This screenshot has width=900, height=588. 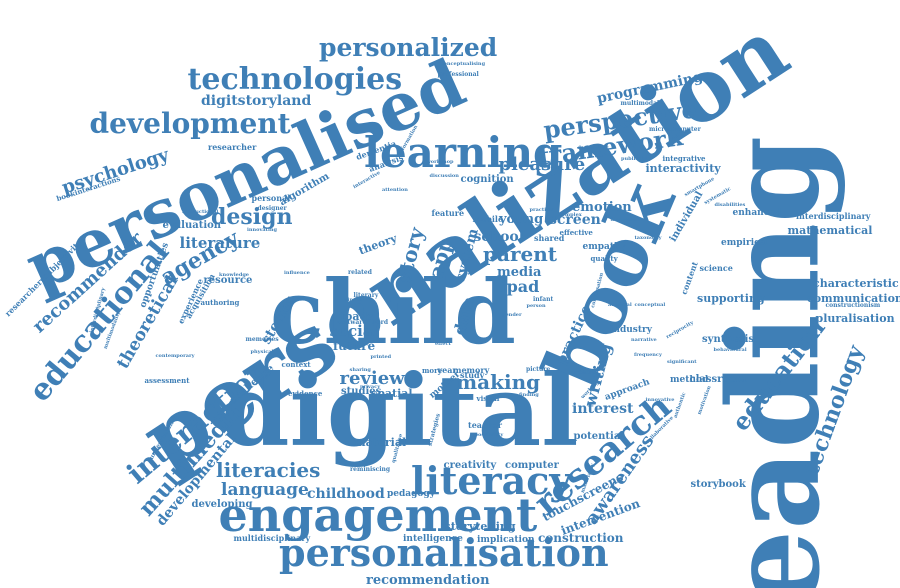 I want to click on word-constructionism: constructionism, so click(x=853, y=305).